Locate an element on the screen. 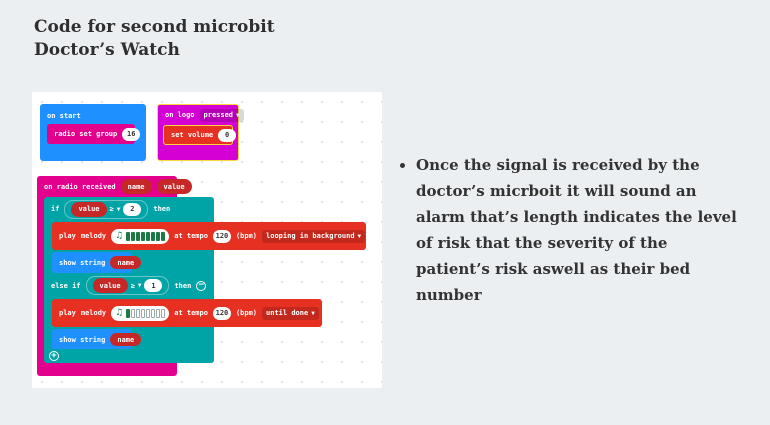  on-radio-received-label: on radio received is located at coordinates (80, 186).